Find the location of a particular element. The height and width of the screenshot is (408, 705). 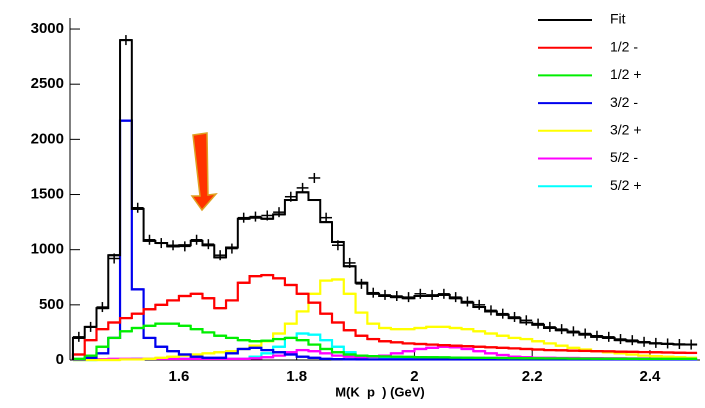

x-tick-label: 2 is located at coordinates (414, 376).